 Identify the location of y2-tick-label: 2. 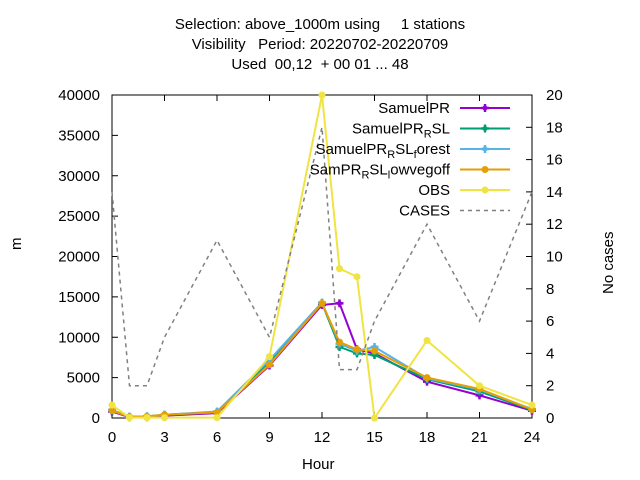
(550, 386).